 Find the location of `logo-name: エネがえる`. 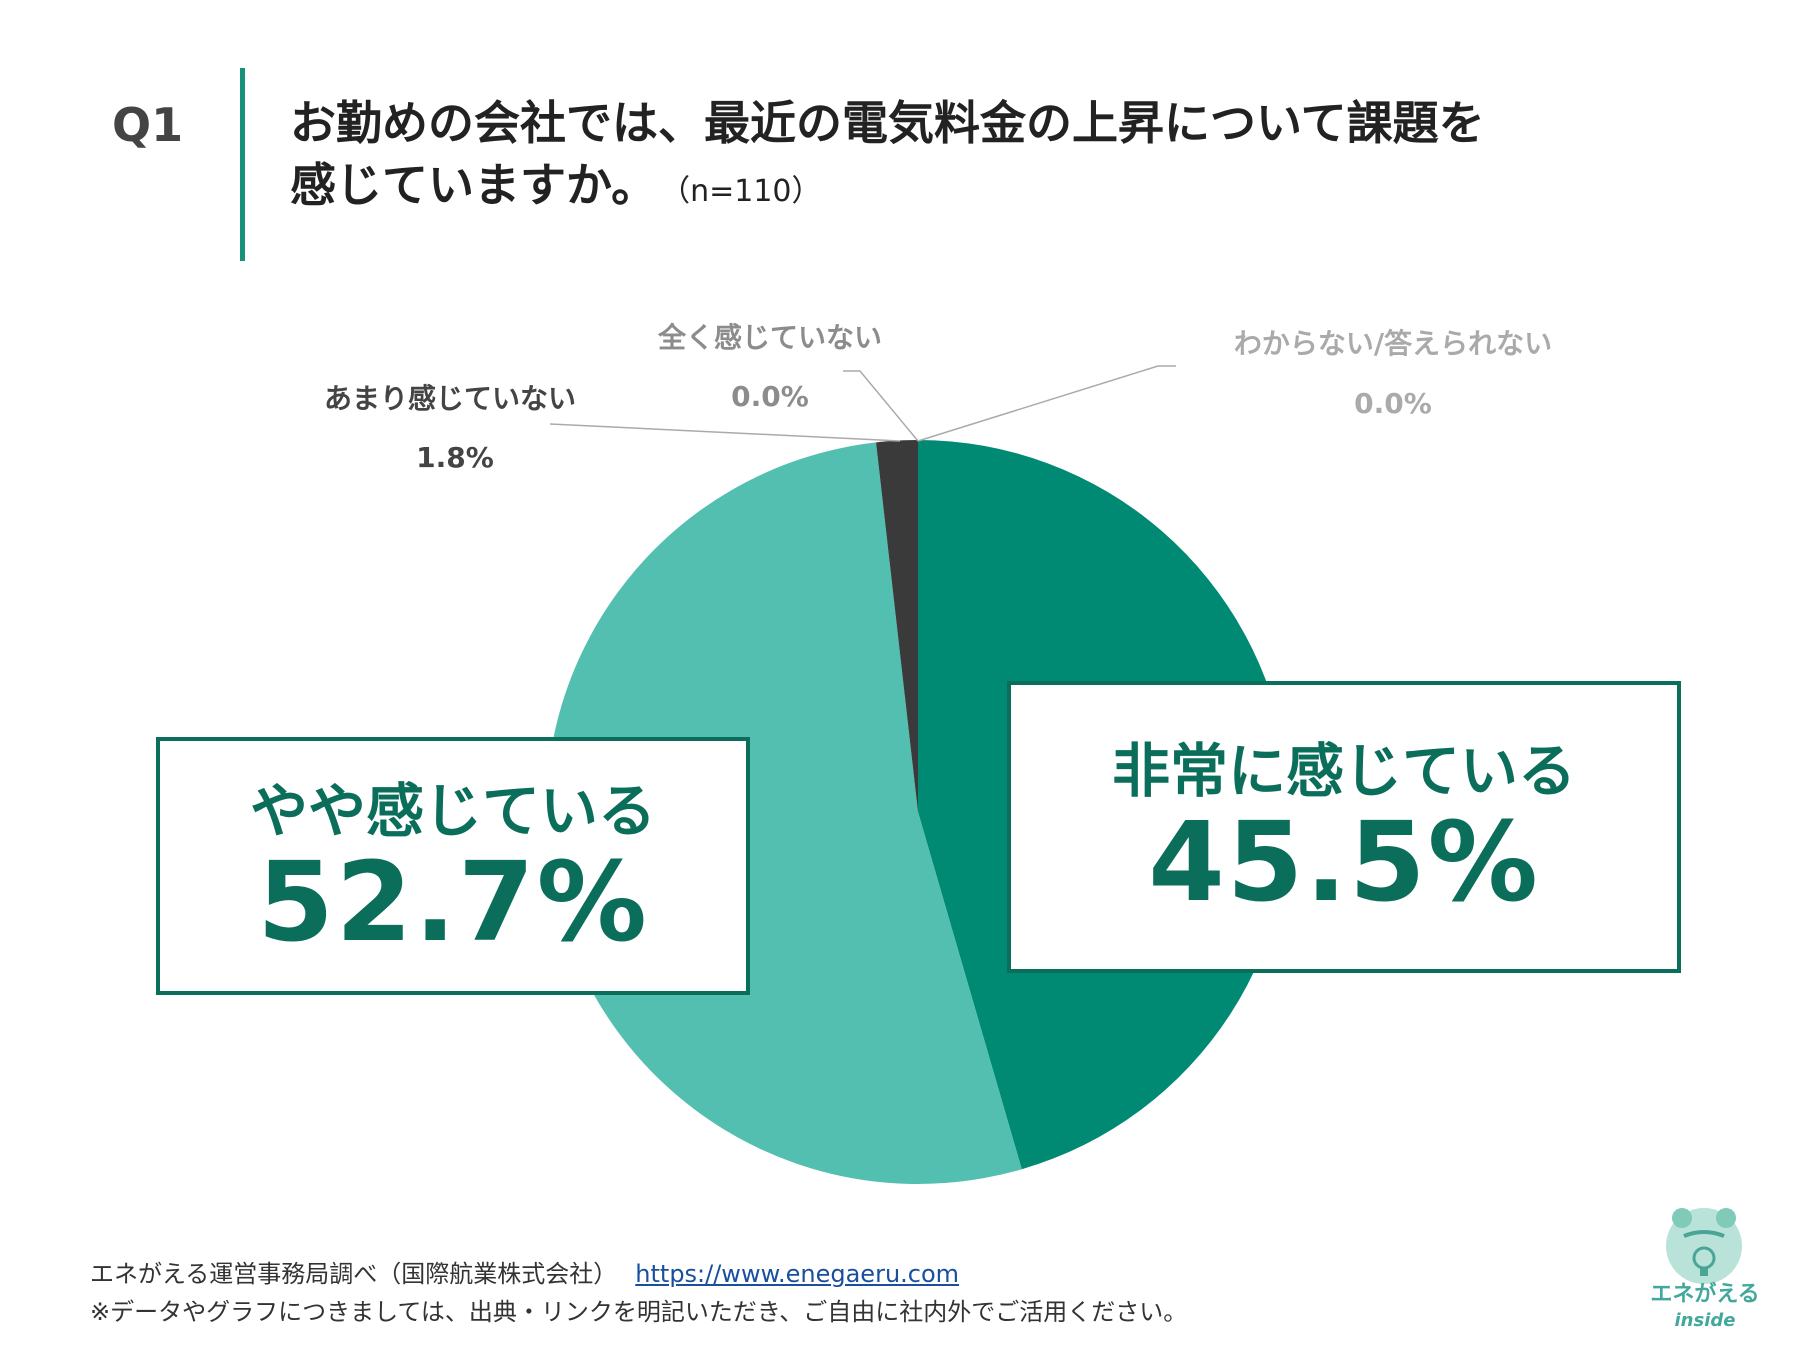

logo-name: エネがえる is located at coordinates (1705, 1294).